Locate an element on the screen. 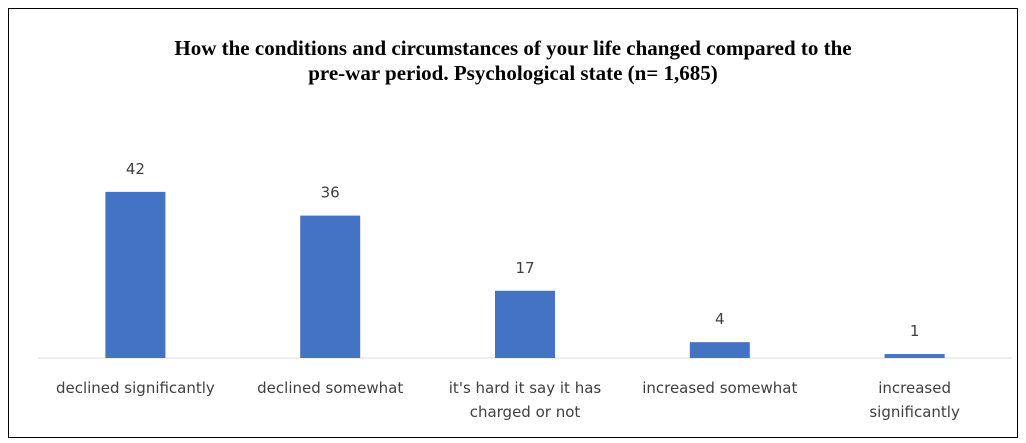 Image resolution: width=1026 pixels, height=443 pixels. x-tick-label: declined somewhat is located at coordinates (330, 388).